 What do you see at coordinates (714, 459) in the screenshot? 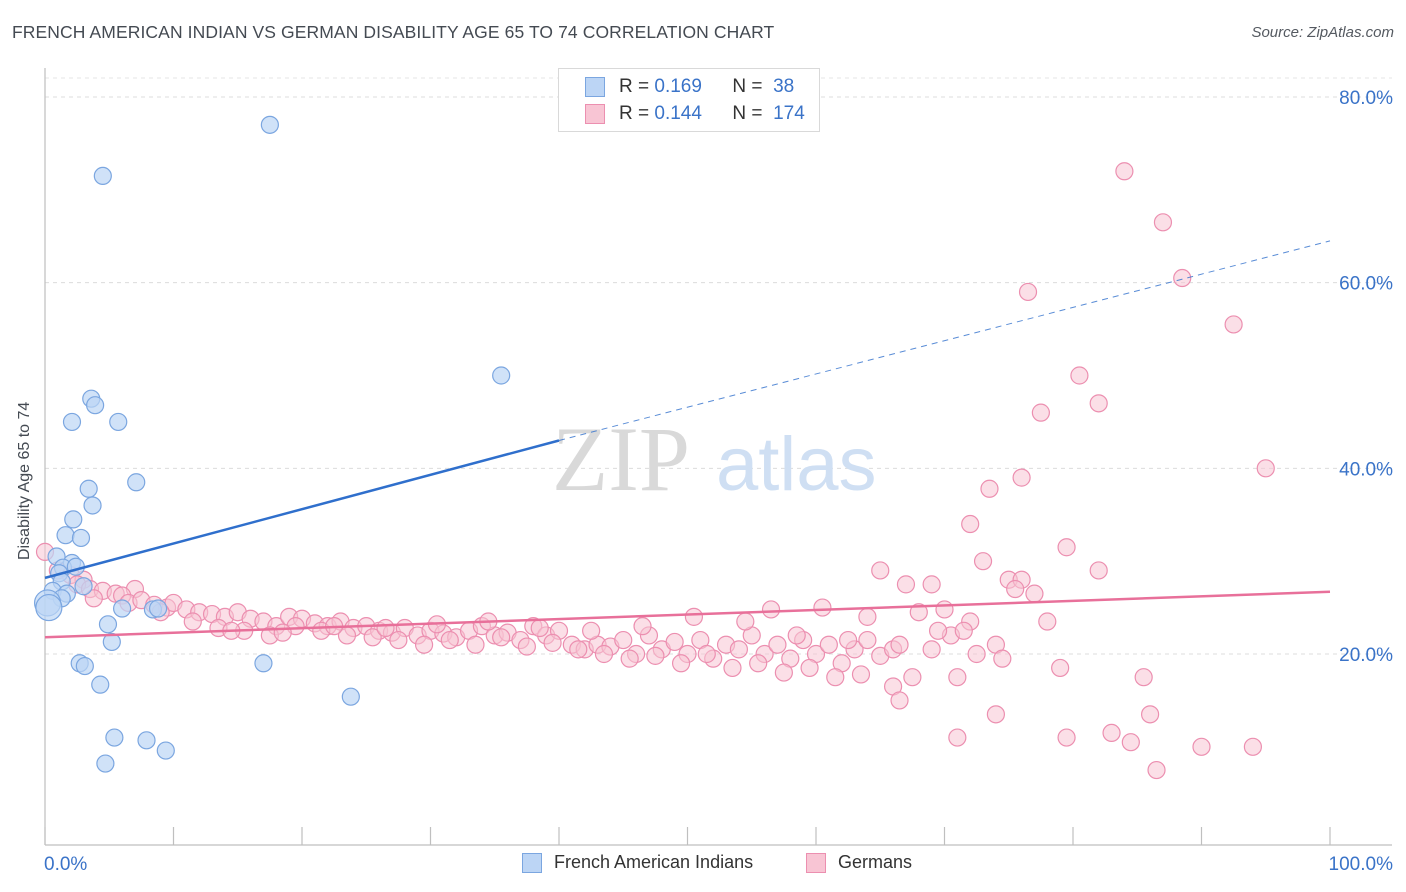
I see `watermark: ZIP atlas` at bounding box center [714, 459].